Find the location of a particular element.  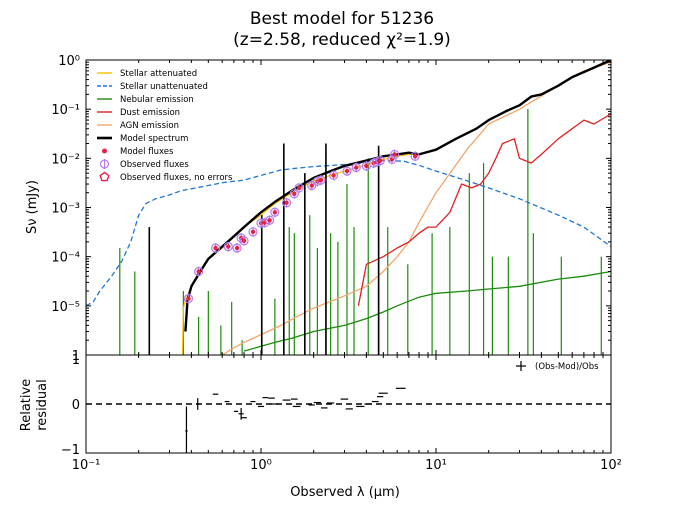

x-axis-label: Observed λ (μm) is located at coordinates (345, 492).